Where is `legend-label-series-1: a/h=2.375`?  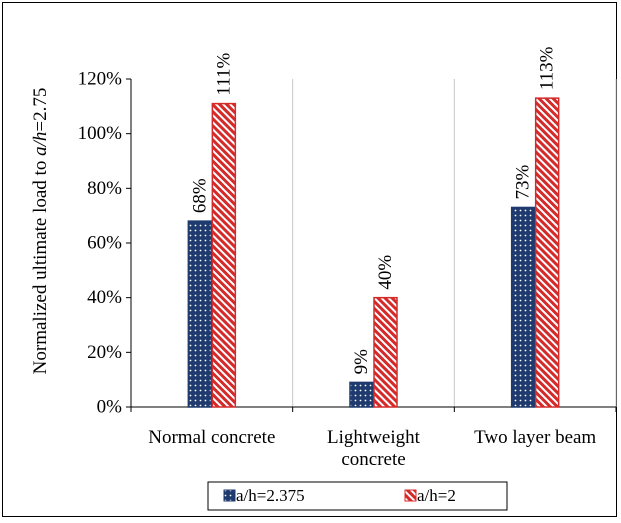 legend-label-series-1: a/h=2.375 is located at coordinates (270, 495).